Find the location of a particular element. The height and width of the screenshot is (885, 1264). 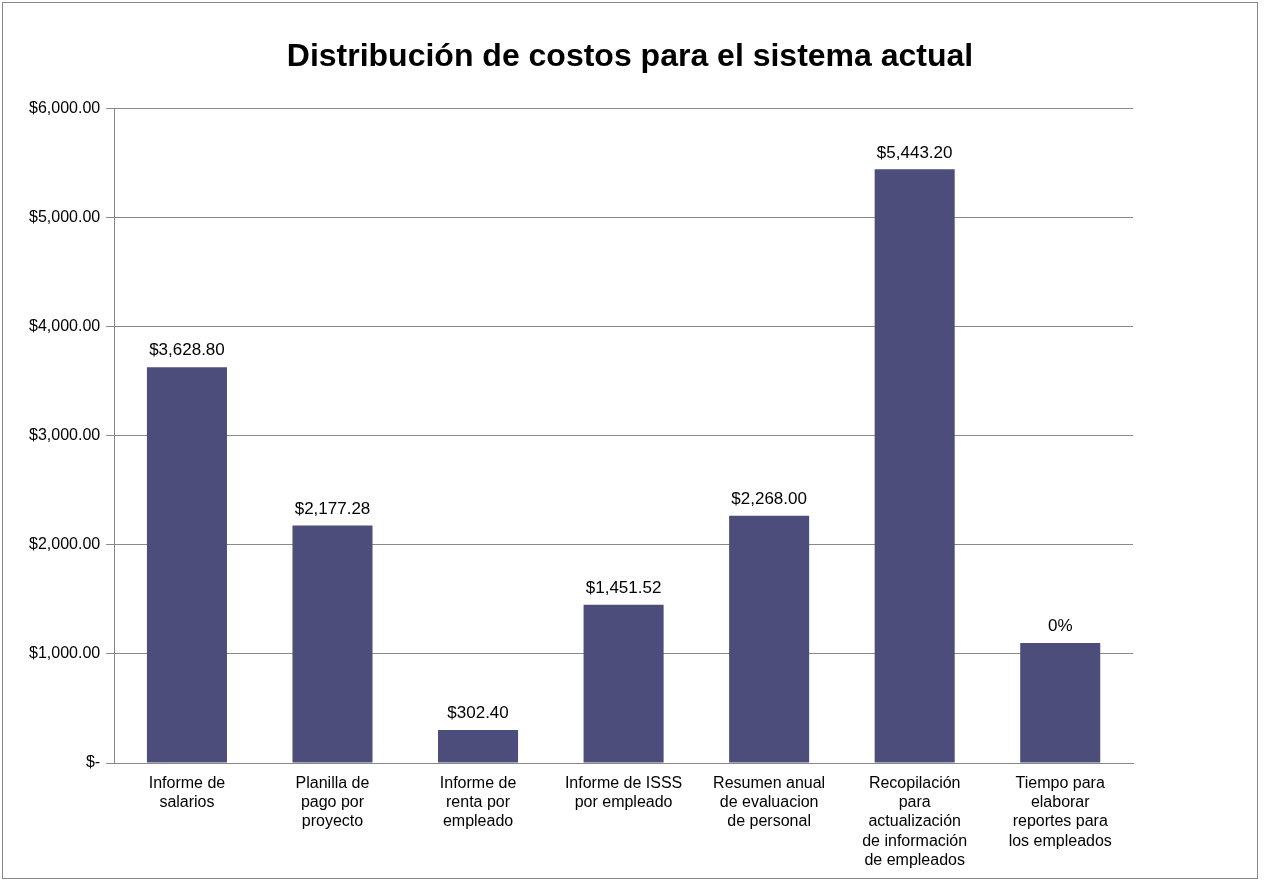

data-label: $302.40 is located at coordinates (478, 713).